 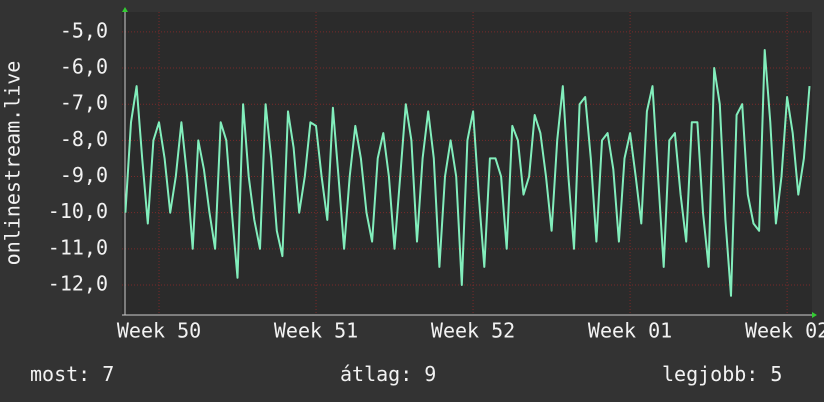 What do you see at coordinates (316, 331) in the screenshot?
I see `x-tick-label: Week 51` at bounding box center [316, 331].